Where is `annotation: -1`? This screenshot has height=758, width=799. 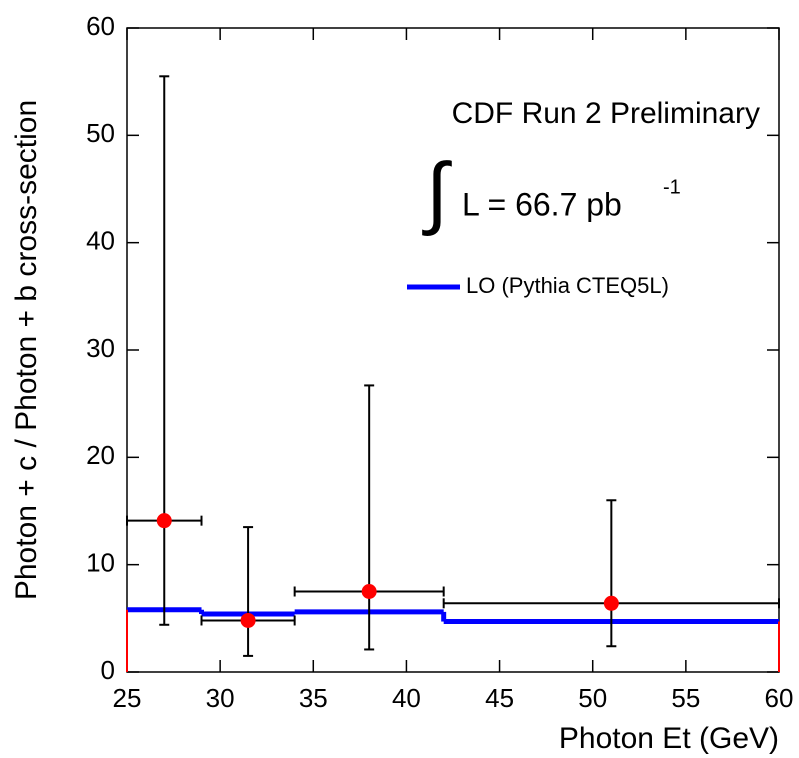 annotation: -1 is located at coordinates (672, 187).